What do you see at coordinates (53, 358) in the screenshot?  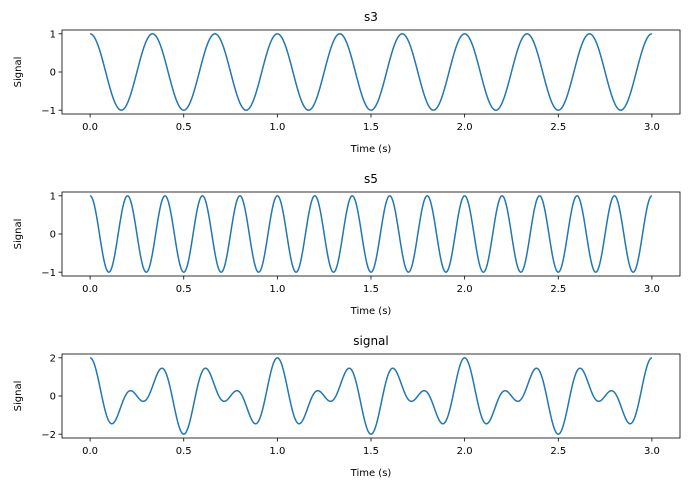 I see `y-tick-label: 2` at bounding box center [53, 358].